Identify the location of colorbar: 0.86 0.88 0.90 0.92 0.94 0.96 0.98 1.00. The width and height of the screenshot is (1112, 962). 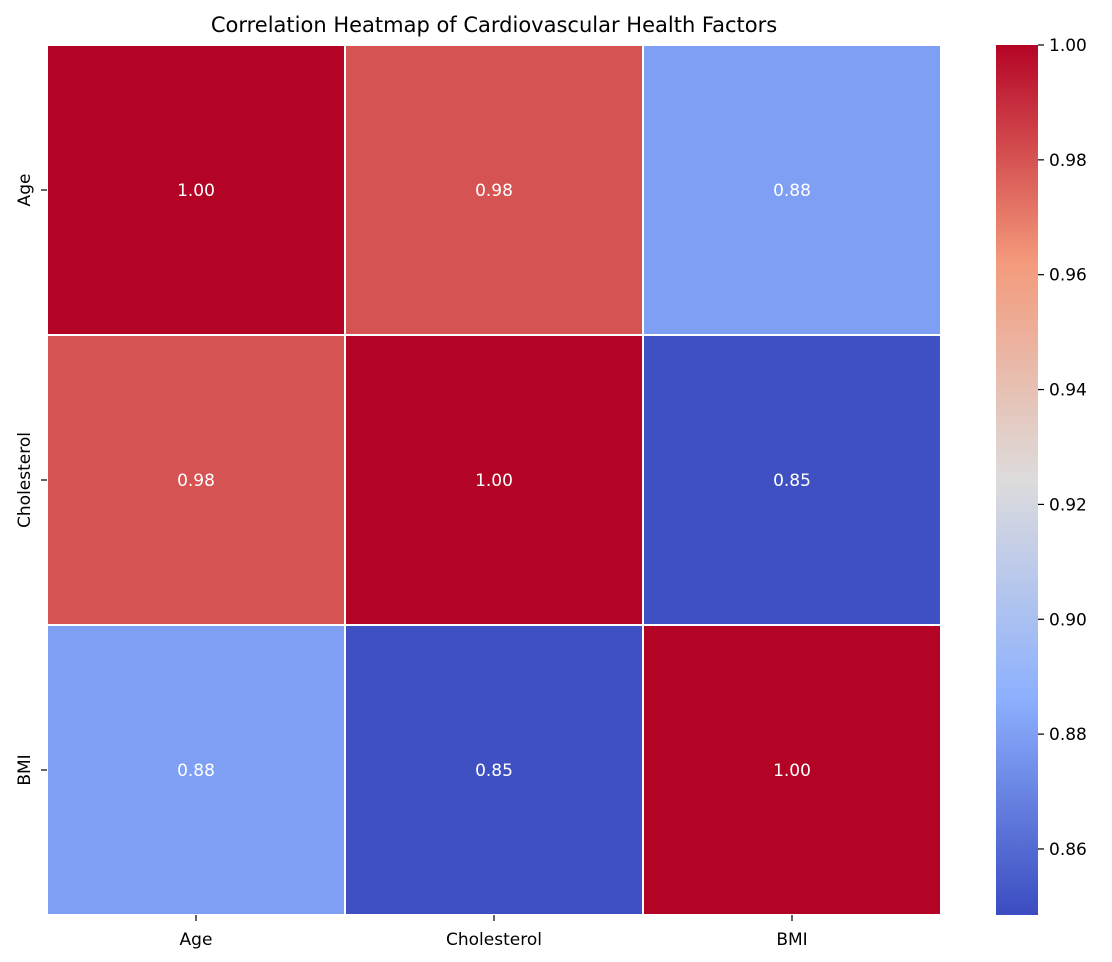
(1041, 475).